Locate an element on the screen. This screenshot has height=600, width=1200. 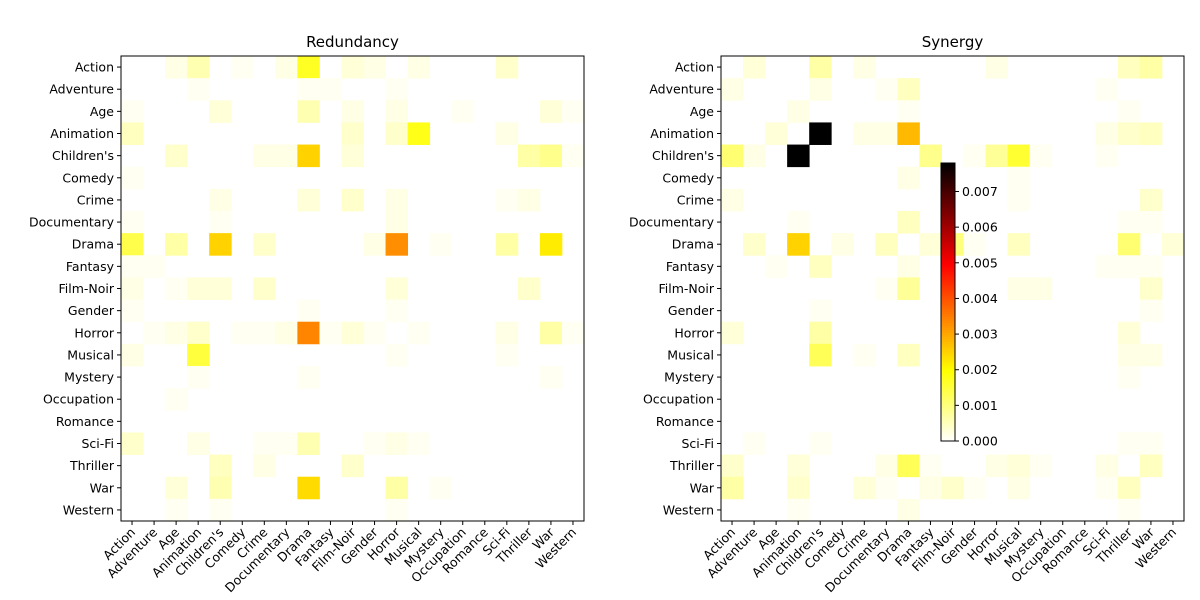
redundancy-cell-mystery-war is located at coordinates (551, 377).